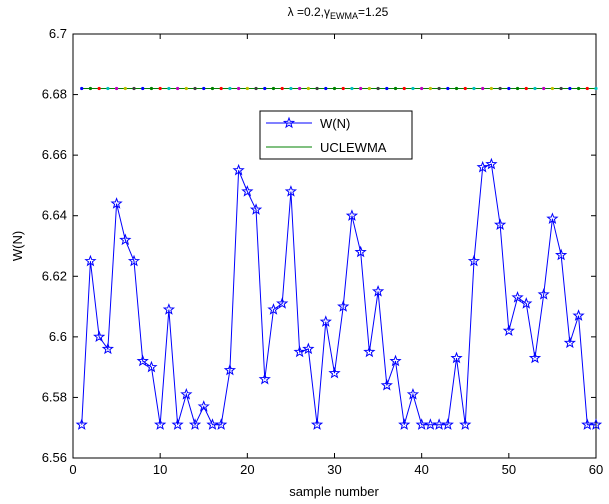 Image resolution: width=609 pixels, height=504 pixels. Describe the element at coordinates (54, 457) in the screenshot. I see `y-tick-label: 6.56` at that location.